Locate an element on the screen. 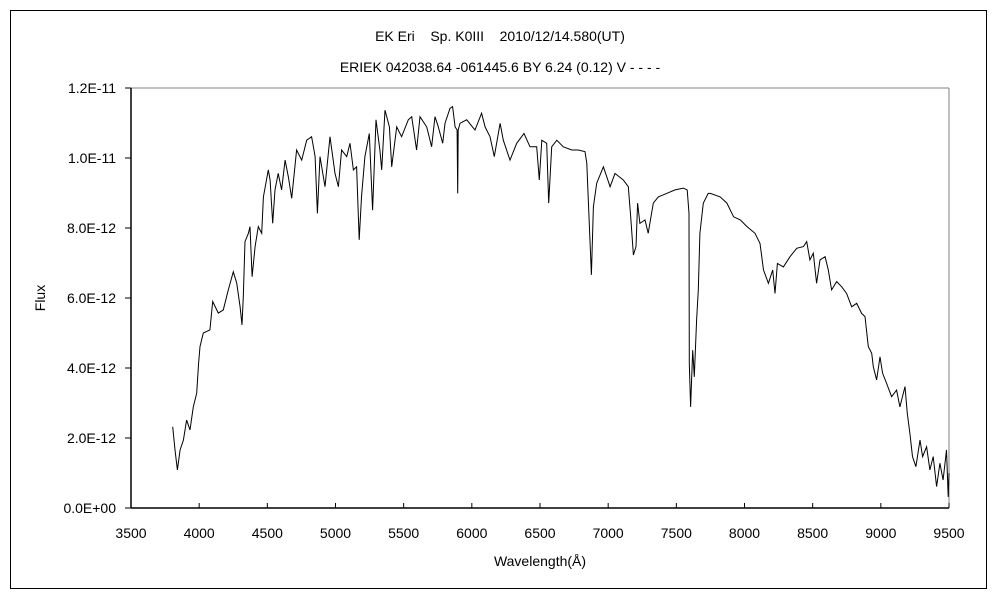 The height and width of the screenshot is (600, 1000). x-tick-label: 9000 is located at coordinates (880, 533).